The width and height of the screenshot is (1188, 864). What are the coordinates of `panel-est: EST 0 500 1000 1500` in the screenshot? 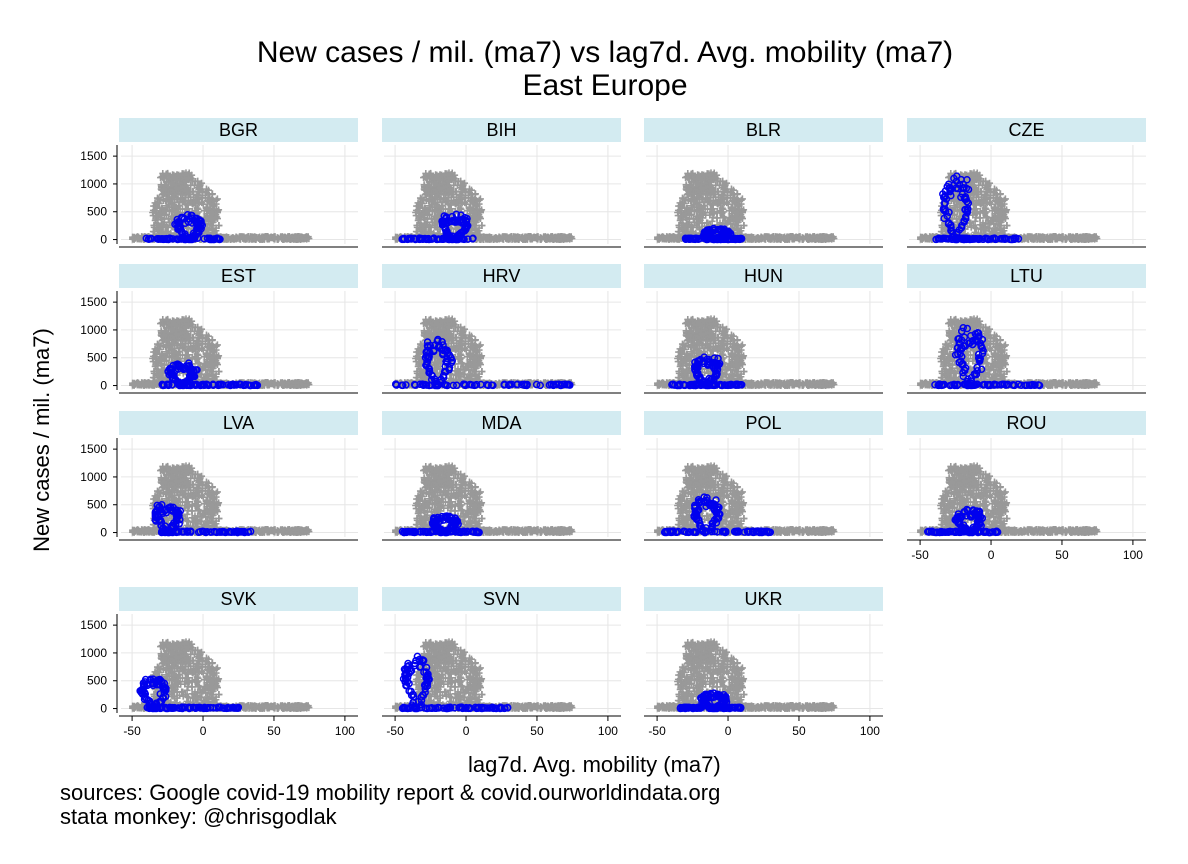 It's located at (219, 329).